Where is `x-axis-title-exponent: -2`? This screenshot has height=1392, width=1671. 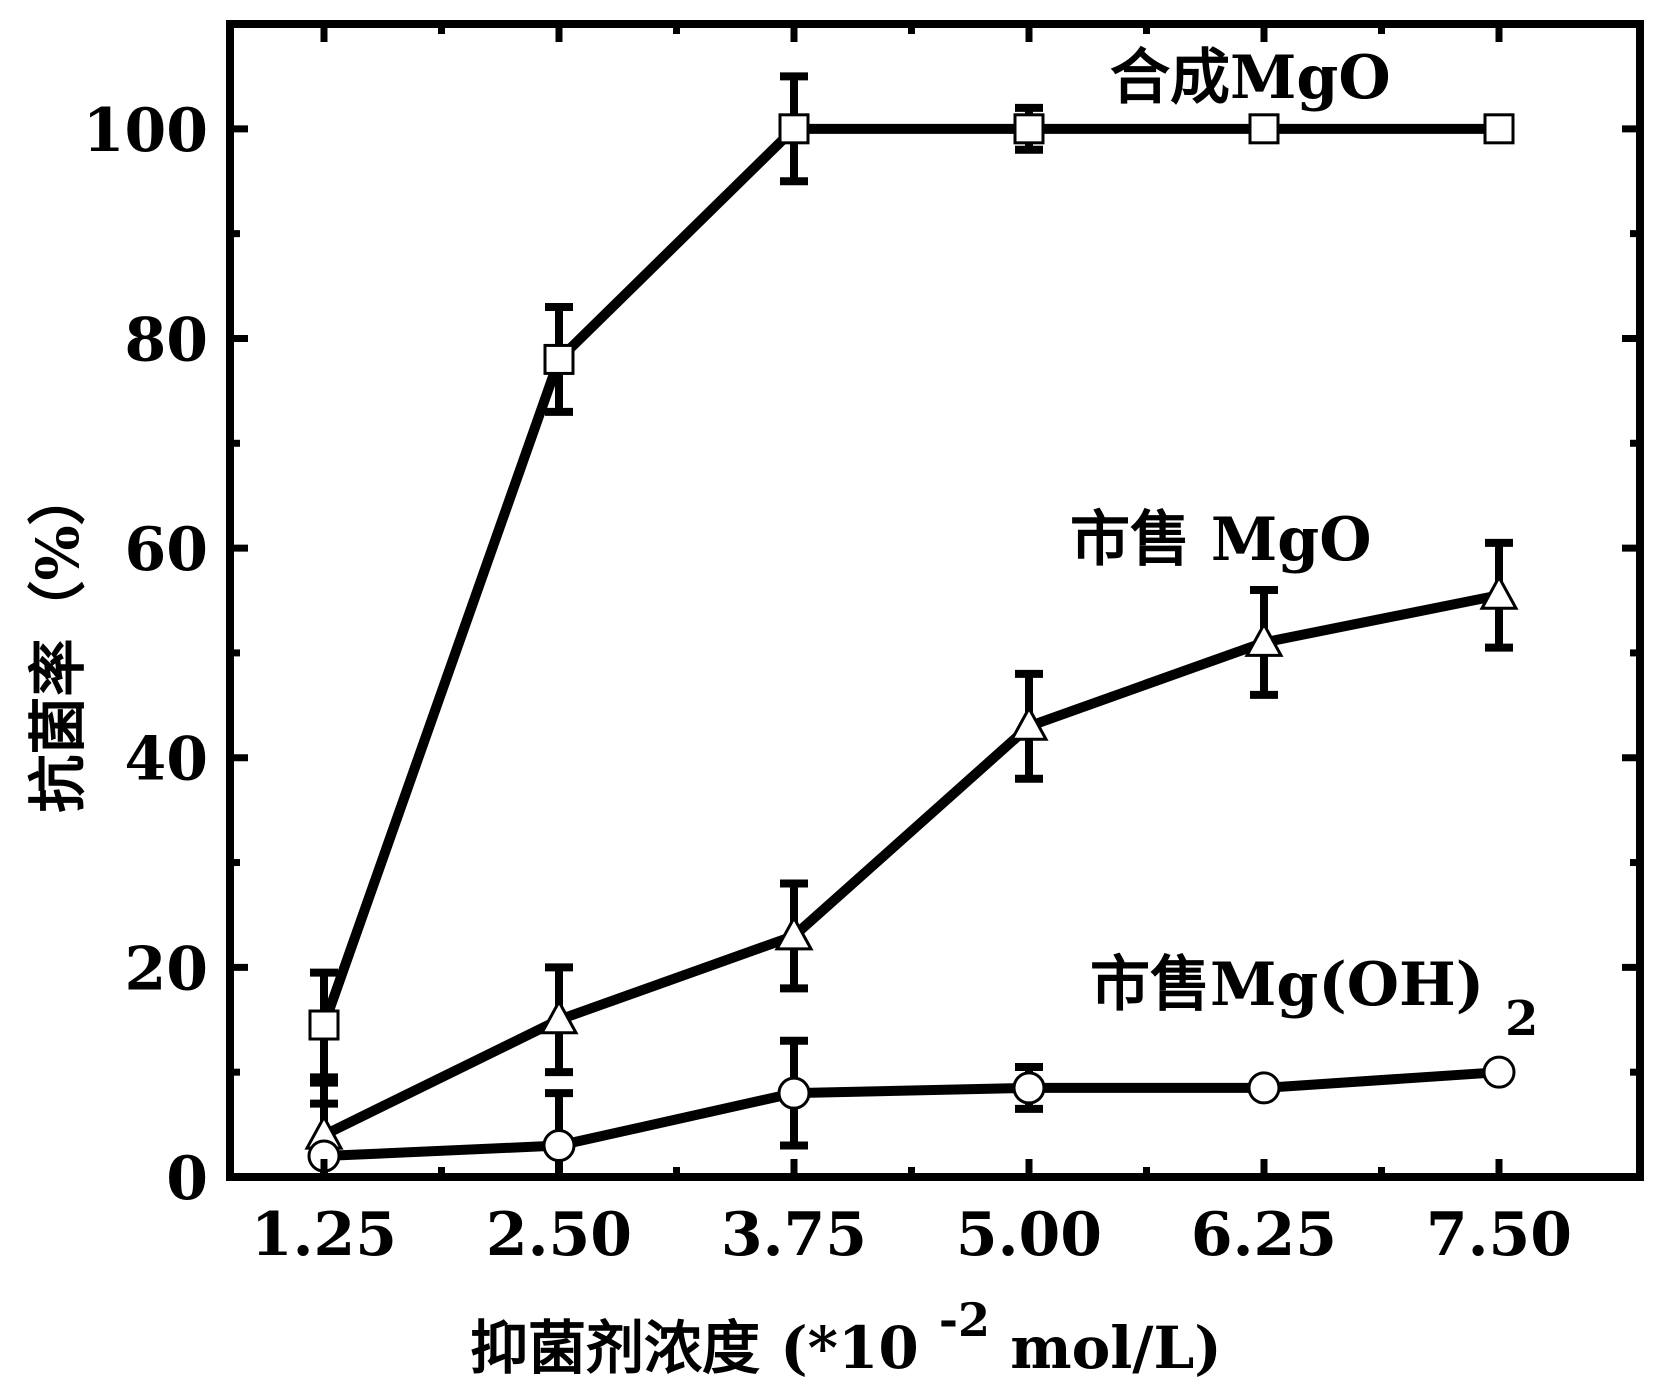 x-axis-title-exponent: -2 is located at coordinates (964, 1320).